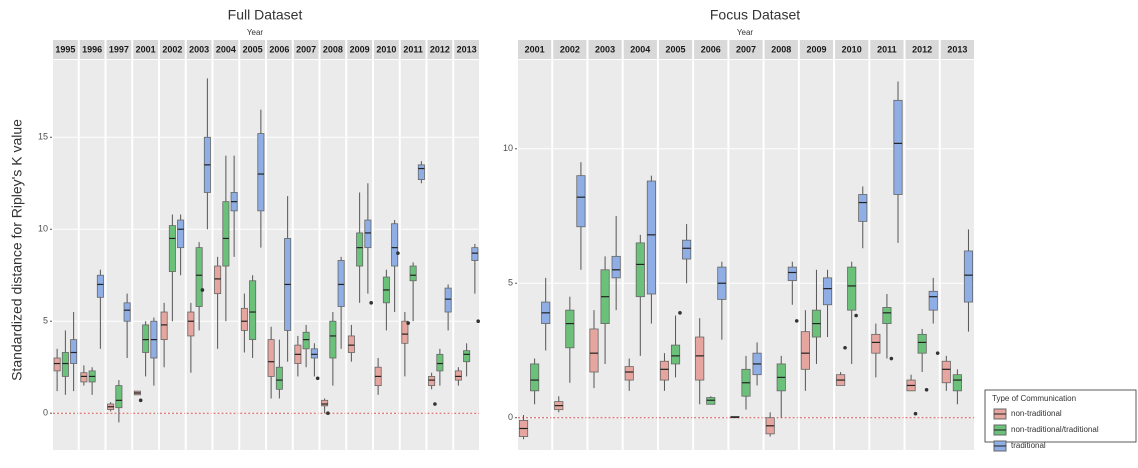 Image resolution: width=1138 pixels, height=468 pixels. I want to click on facet-label: 2011, so click(413, 49).